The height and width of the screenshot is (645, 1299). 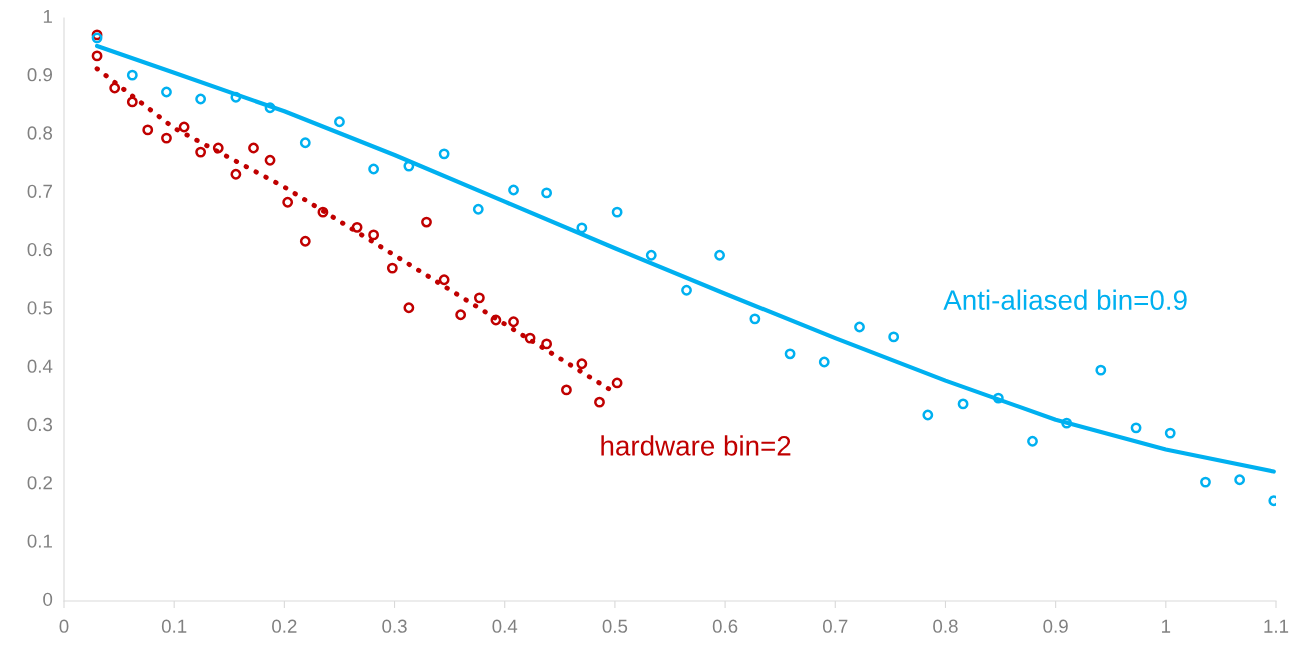 I want to click on y-tick-label: 0, so click(x=48, y=599).